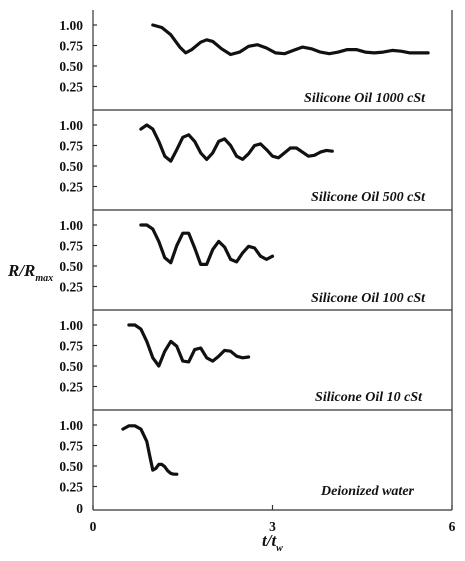 This screenshot has width=465, height=561. I want to click on x-tick-label: 3, so click(272, 526).